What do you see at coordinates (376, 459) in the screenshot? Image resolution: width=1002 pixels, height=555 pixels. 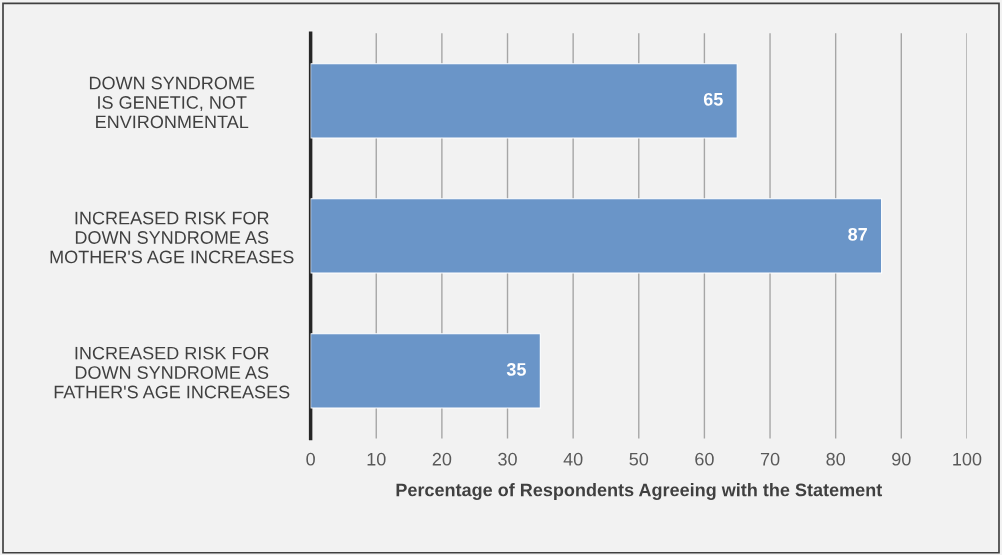 I see `x-tick-label: 10` at bounding box center [376, 459].